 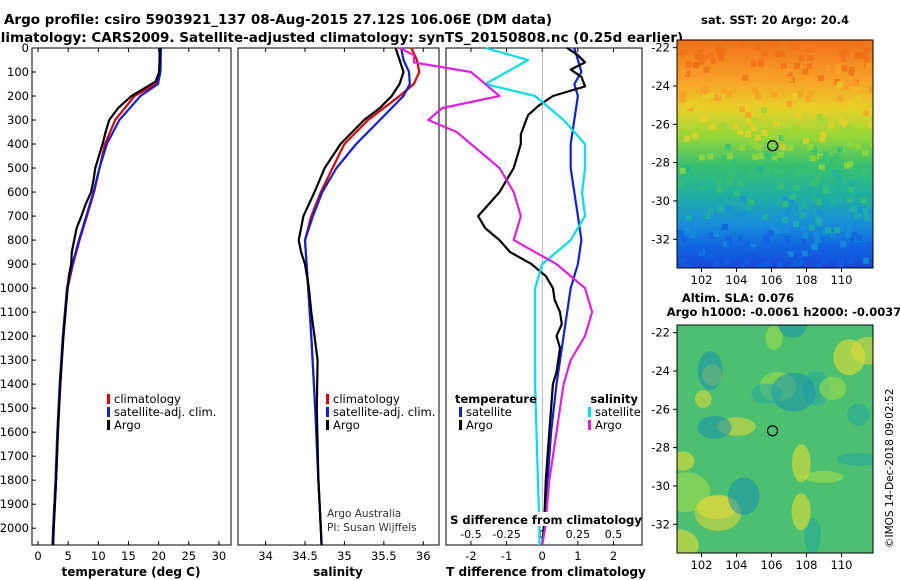 What do you see at coordinates (807, 565) in the screenshot?
I see `map-x-tick-label: 108` at bounding box center [807, 565].